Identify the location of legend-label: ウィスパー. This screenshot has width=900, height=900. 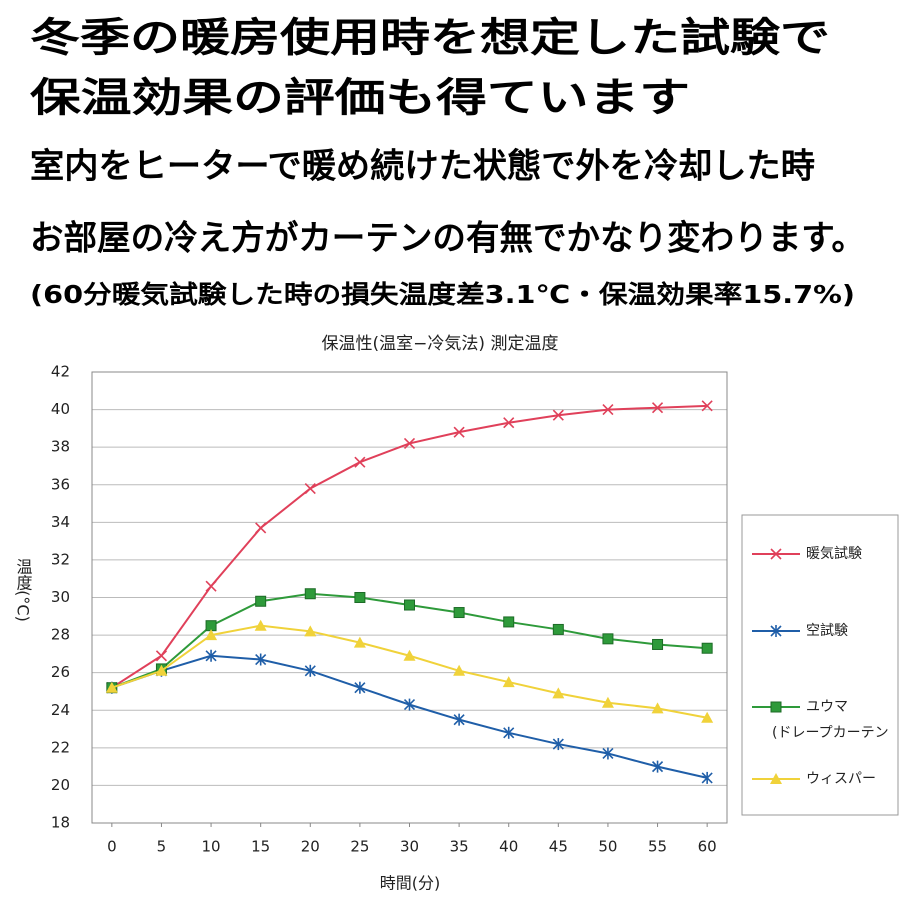
(841, 779).